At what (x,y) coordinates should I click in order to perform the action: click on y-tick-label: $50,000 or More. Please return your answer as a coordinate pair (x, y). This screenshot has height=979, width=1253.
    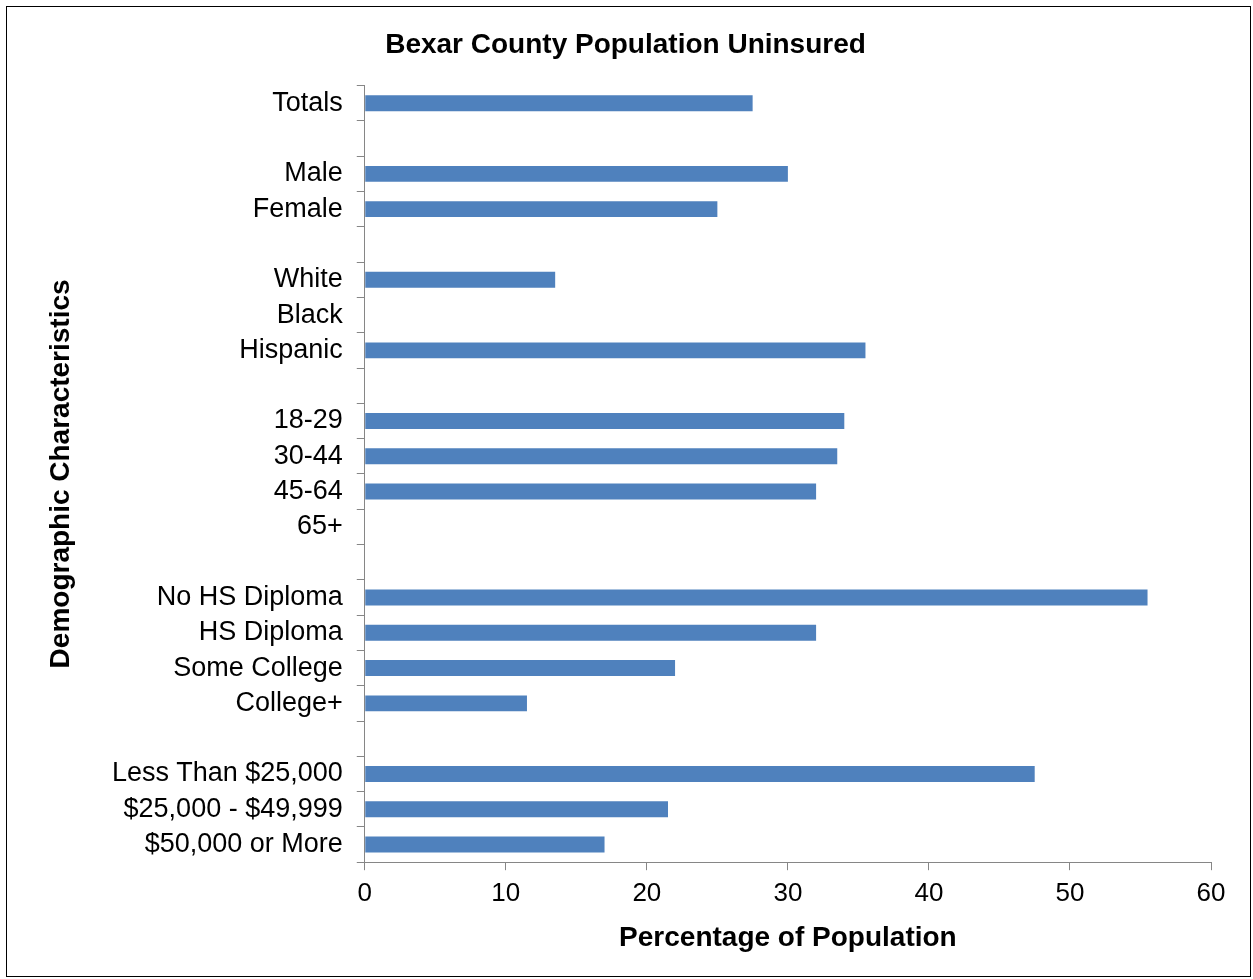
    Looking at the image, I should click on (243, 843).